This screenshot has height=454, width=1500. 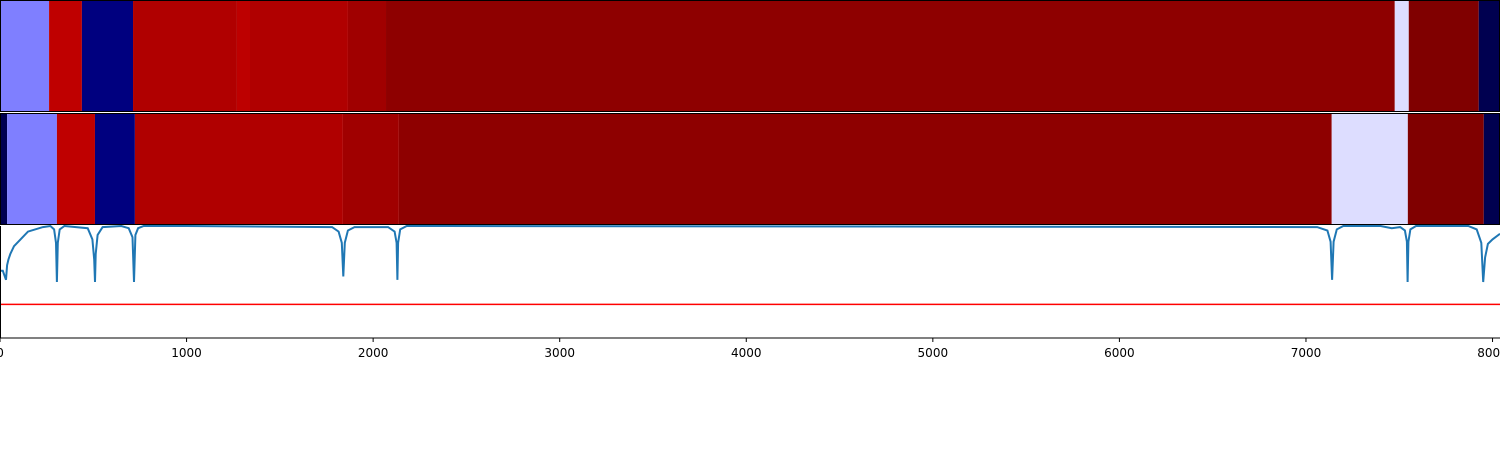 I want to click on x-tick-label: 5000, so click(x=933, y=353).